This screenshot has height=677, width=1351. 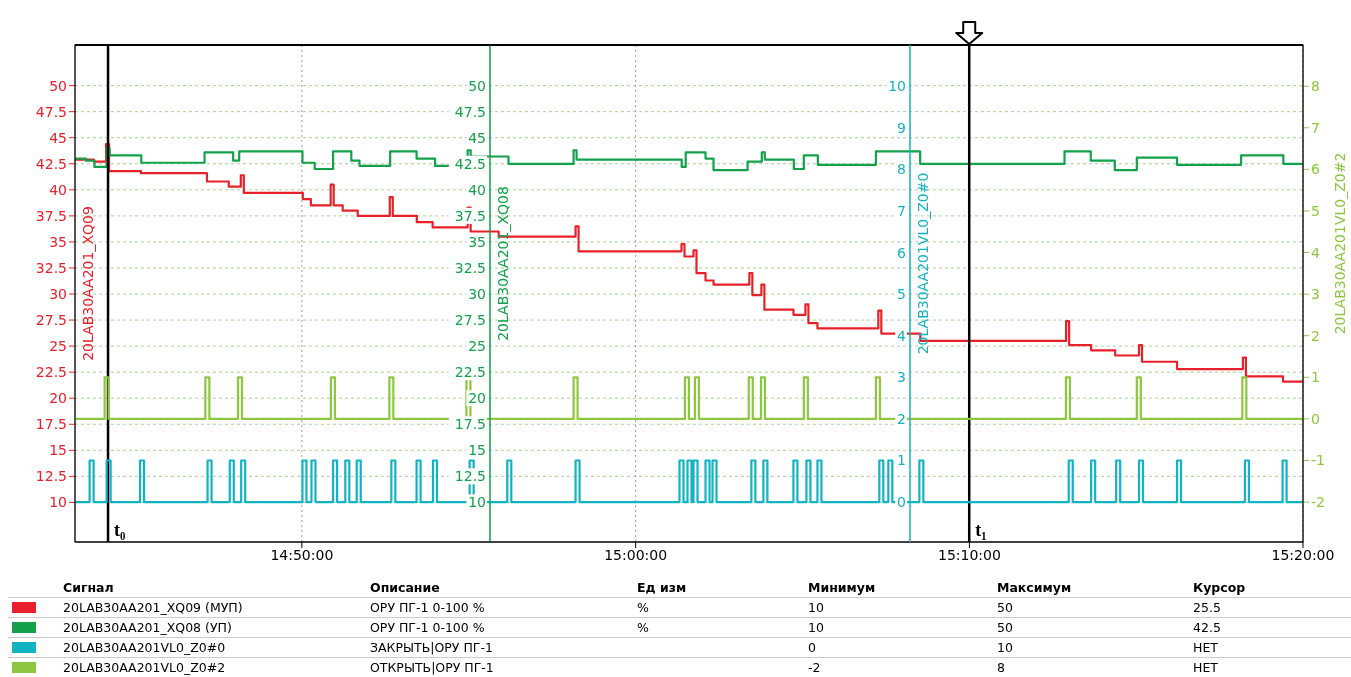 I want to click on legend-label: 20LAB30AA201_XQ09 (МУП), so click(x=153, y=607).